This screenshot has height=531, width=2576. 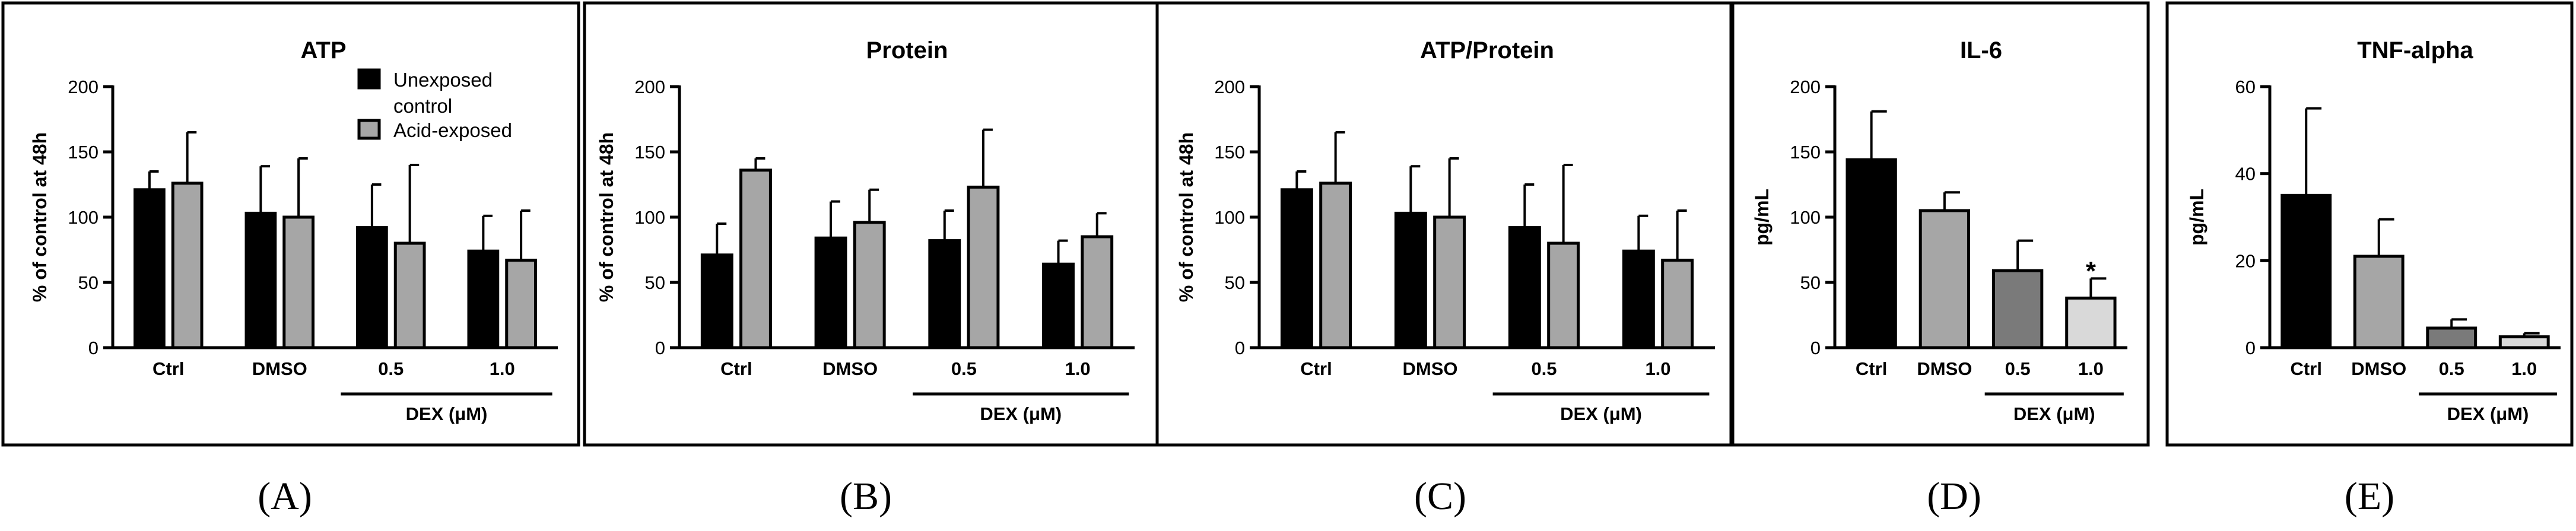 What do you see at coordinates (452, 130) in the screenshot?
I see `legend-label-acid-exposed: Acid-exposed` at bounding box center [452, 130].